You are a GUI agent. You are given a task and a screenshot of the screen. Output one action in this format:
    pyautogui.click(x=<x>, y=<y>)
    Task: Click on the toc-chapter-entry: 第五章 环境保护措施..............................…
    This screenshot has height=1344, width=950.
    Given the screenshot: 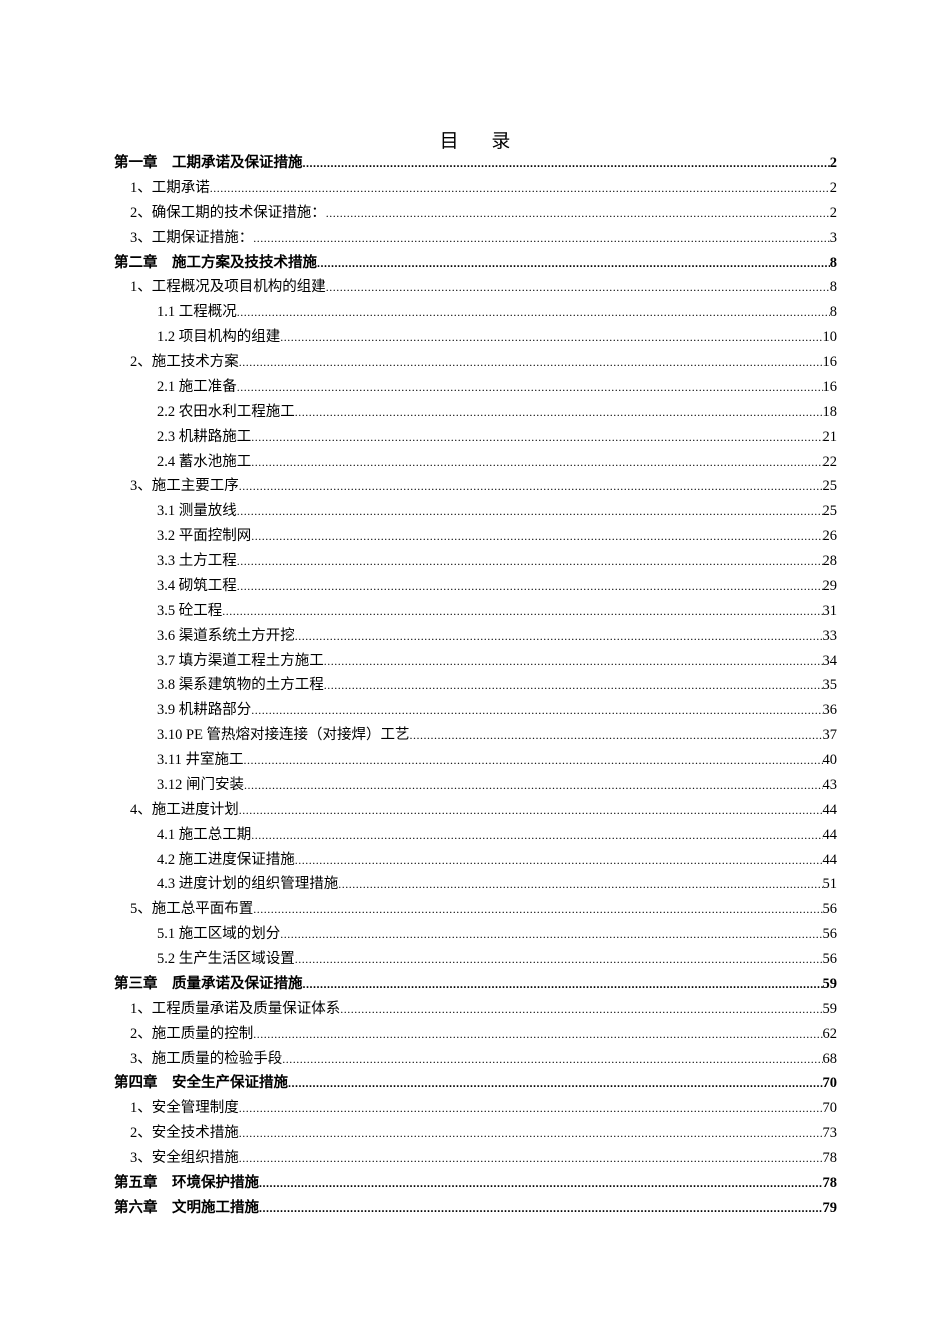 What is the action you would take?
    pyautogui.click(x=475, y=1183)
    